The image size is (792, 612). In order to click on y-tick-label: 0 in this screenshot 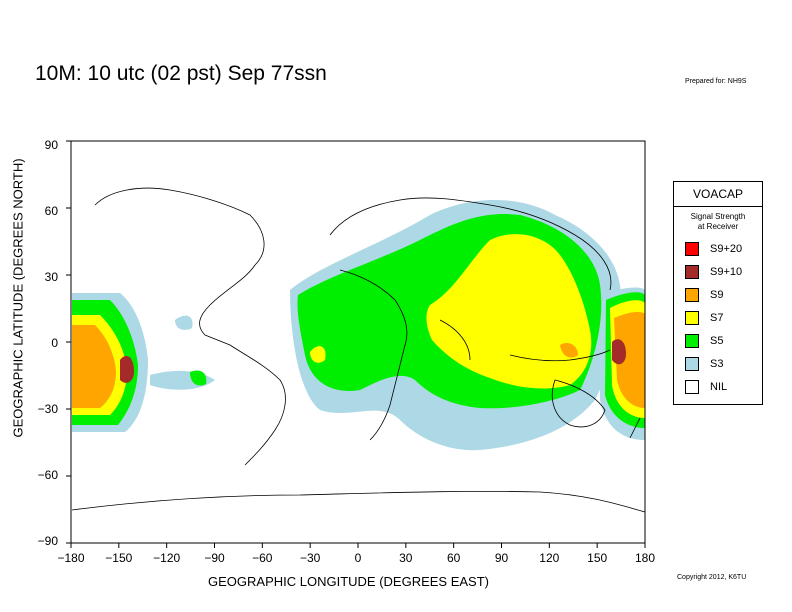, I will do `click(54, 343)`.